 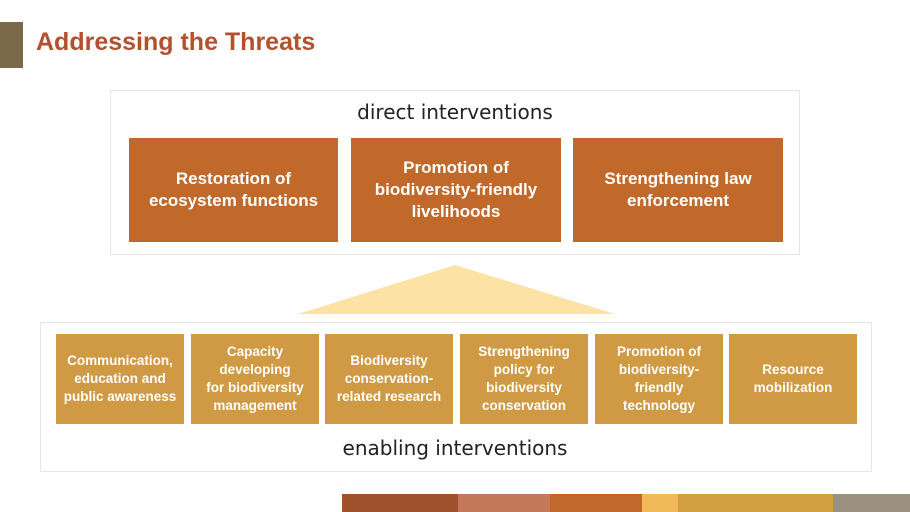 I want to click on page-title: Addressing the Threats, so click(x=176, y=42).